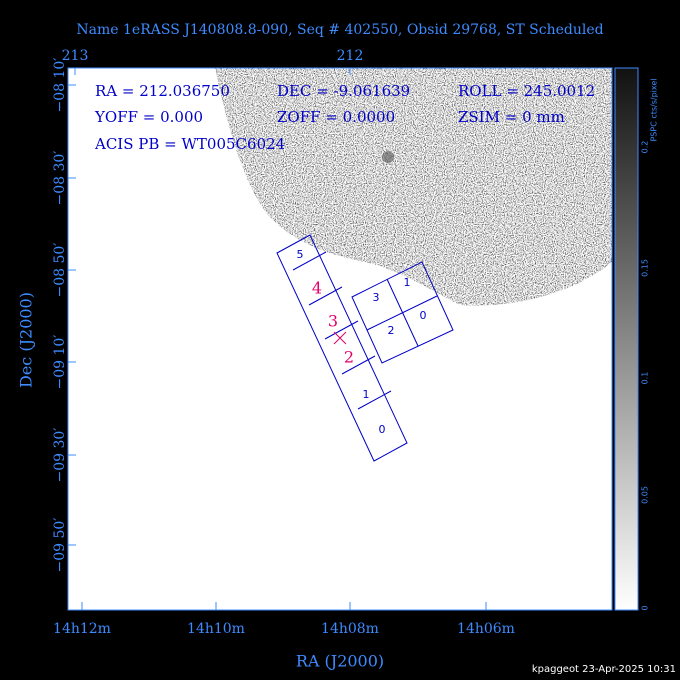  I want to click on info-text: ZOFF = 0.0000, so click(336, 117).